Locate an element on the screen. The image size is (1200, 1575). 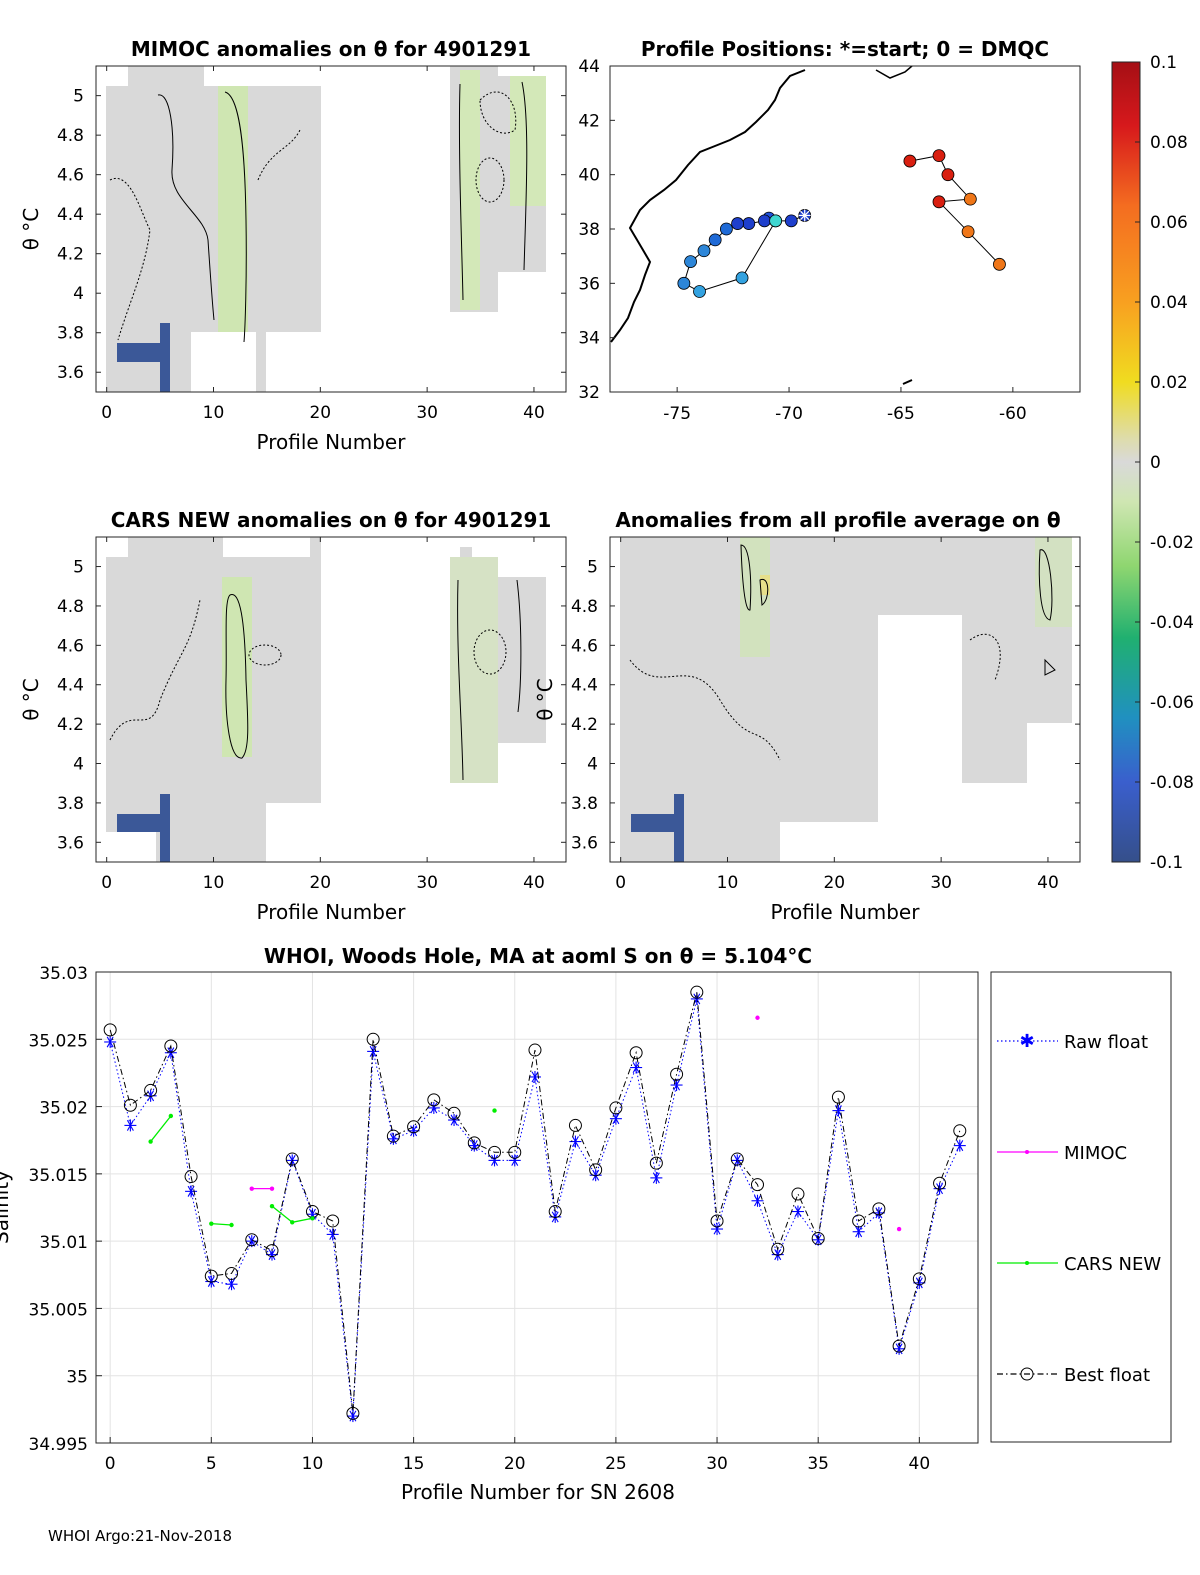
start-star-marker is located at coordinates (804, 215).